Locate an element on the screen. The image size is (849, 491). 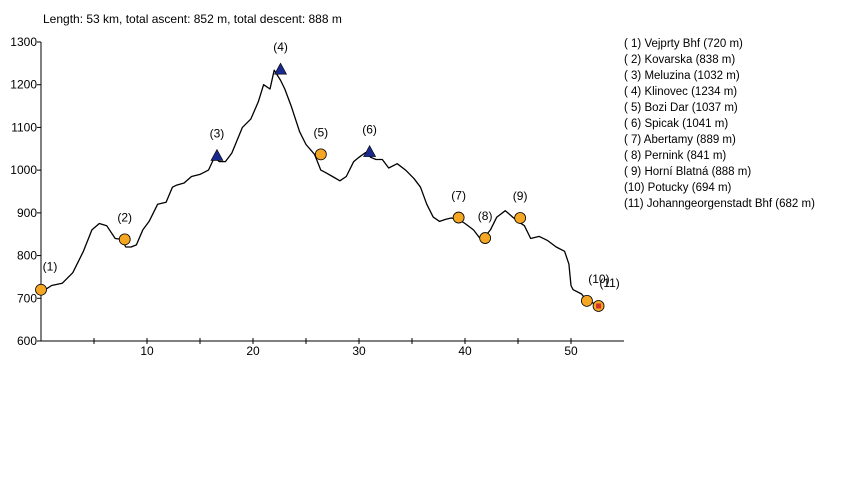
waypoint-label: (9) is located at coordinates (520, 196).